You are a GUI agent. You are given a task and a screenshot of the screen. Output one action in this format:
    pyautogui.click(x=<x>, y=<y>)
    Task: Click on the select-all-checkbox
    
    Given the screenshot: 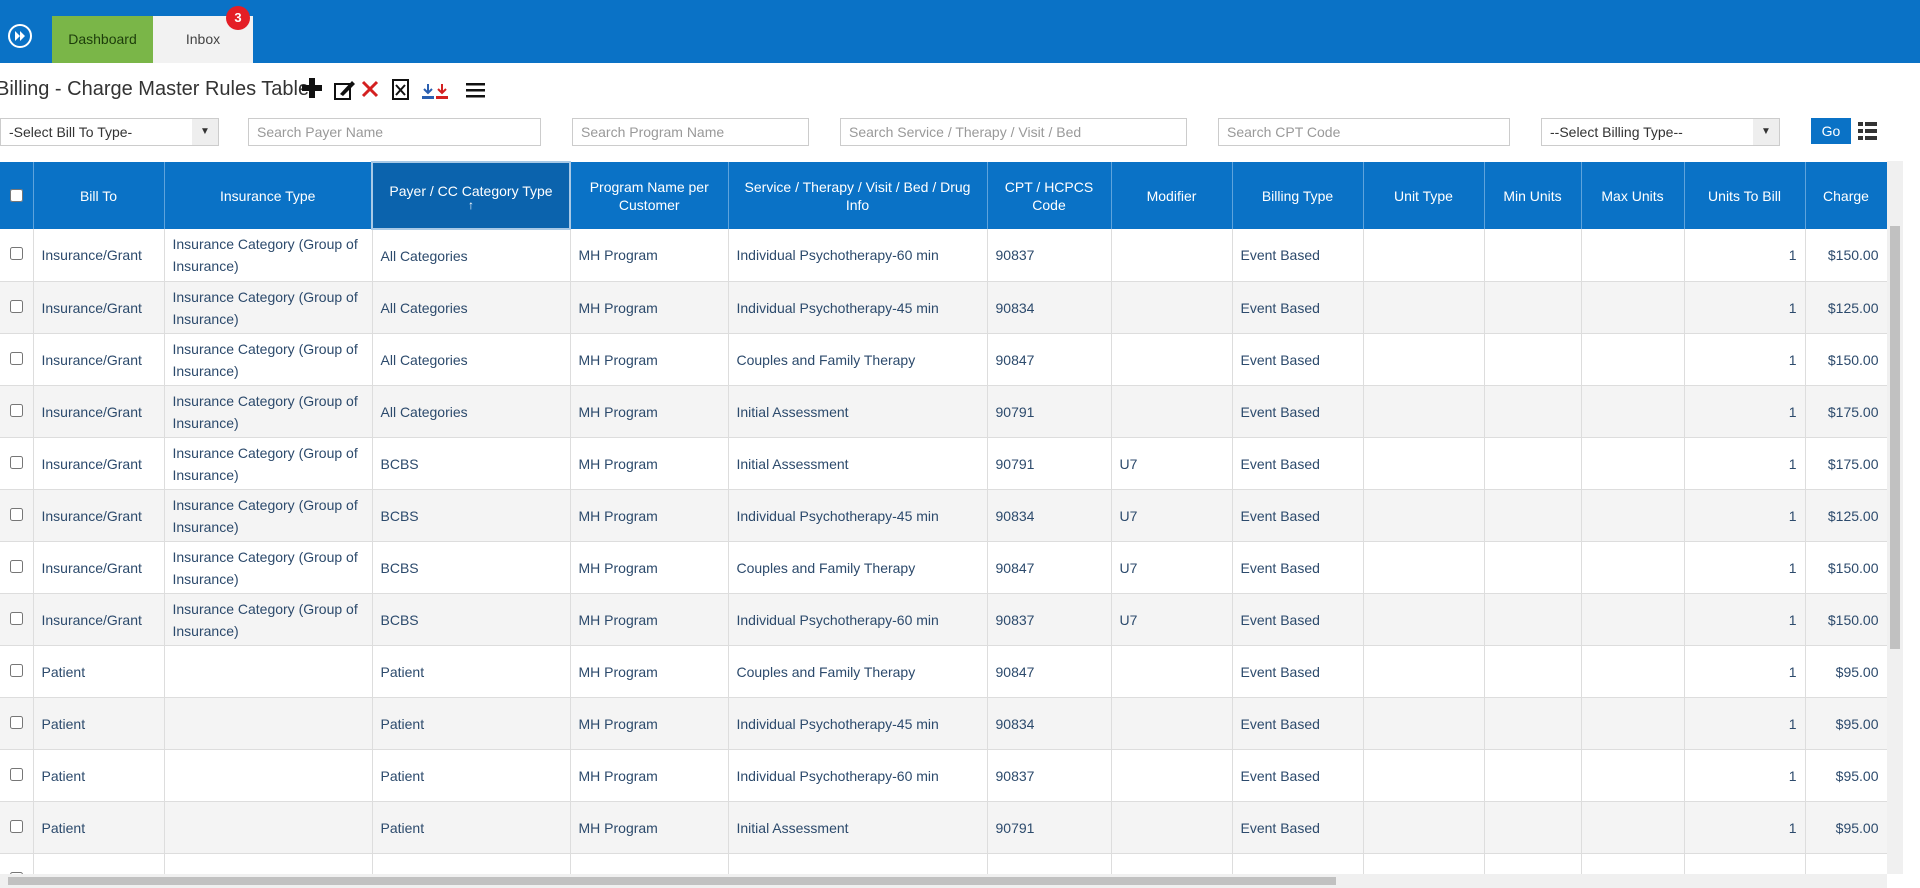 What is the action you would take?
    pyautogui.click(x=17, y=195)
    